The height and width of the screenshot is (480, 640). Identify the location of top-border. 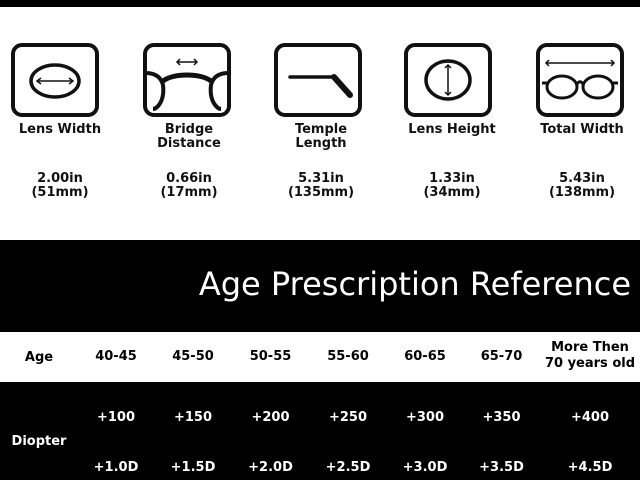
(320, 3).